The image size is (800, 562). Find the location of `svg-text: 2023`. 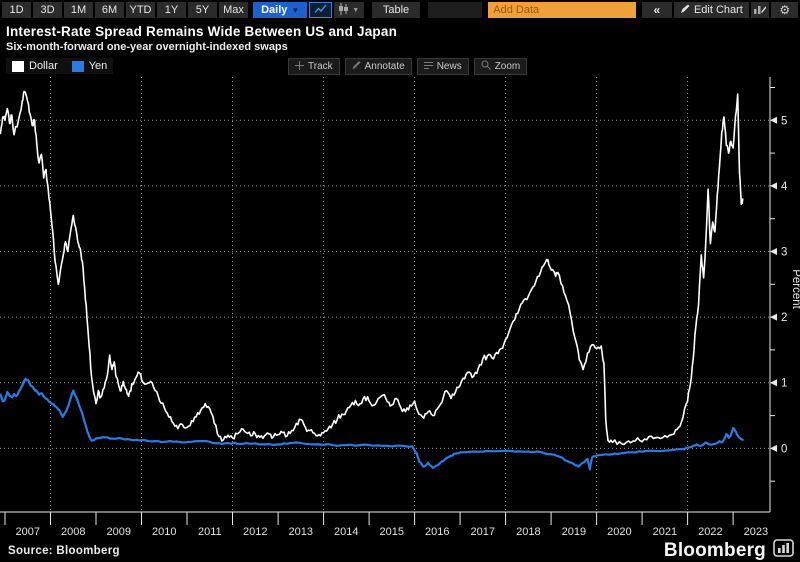

svg-text: 2023 is located at coordinates (756, 531).